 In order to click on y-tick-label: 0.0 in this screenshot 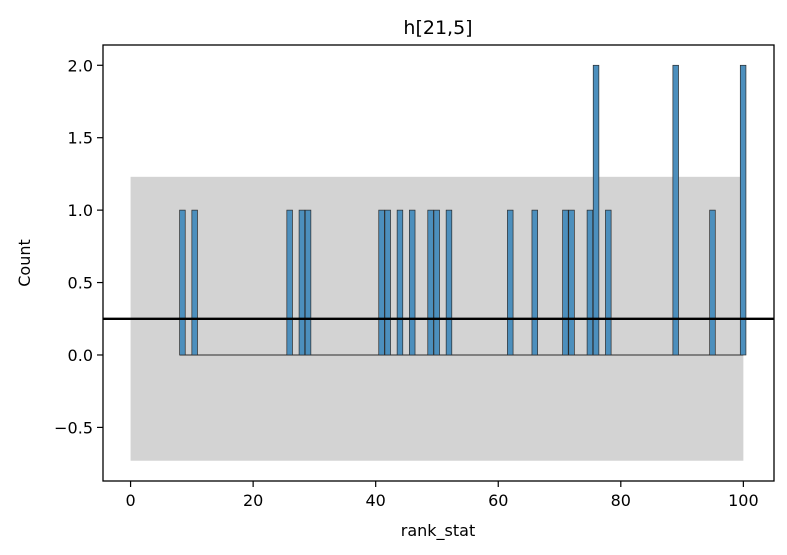, I will do `click(80, 355)`.